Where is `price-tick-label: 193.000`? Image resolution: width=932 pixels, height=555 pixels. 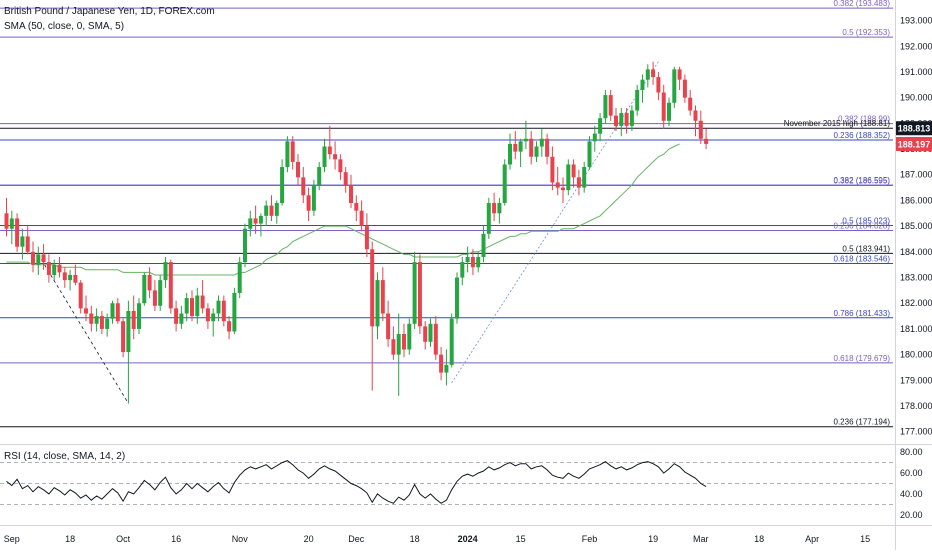
price-tick-label: 193.000 is located at coordinates (916, 21).